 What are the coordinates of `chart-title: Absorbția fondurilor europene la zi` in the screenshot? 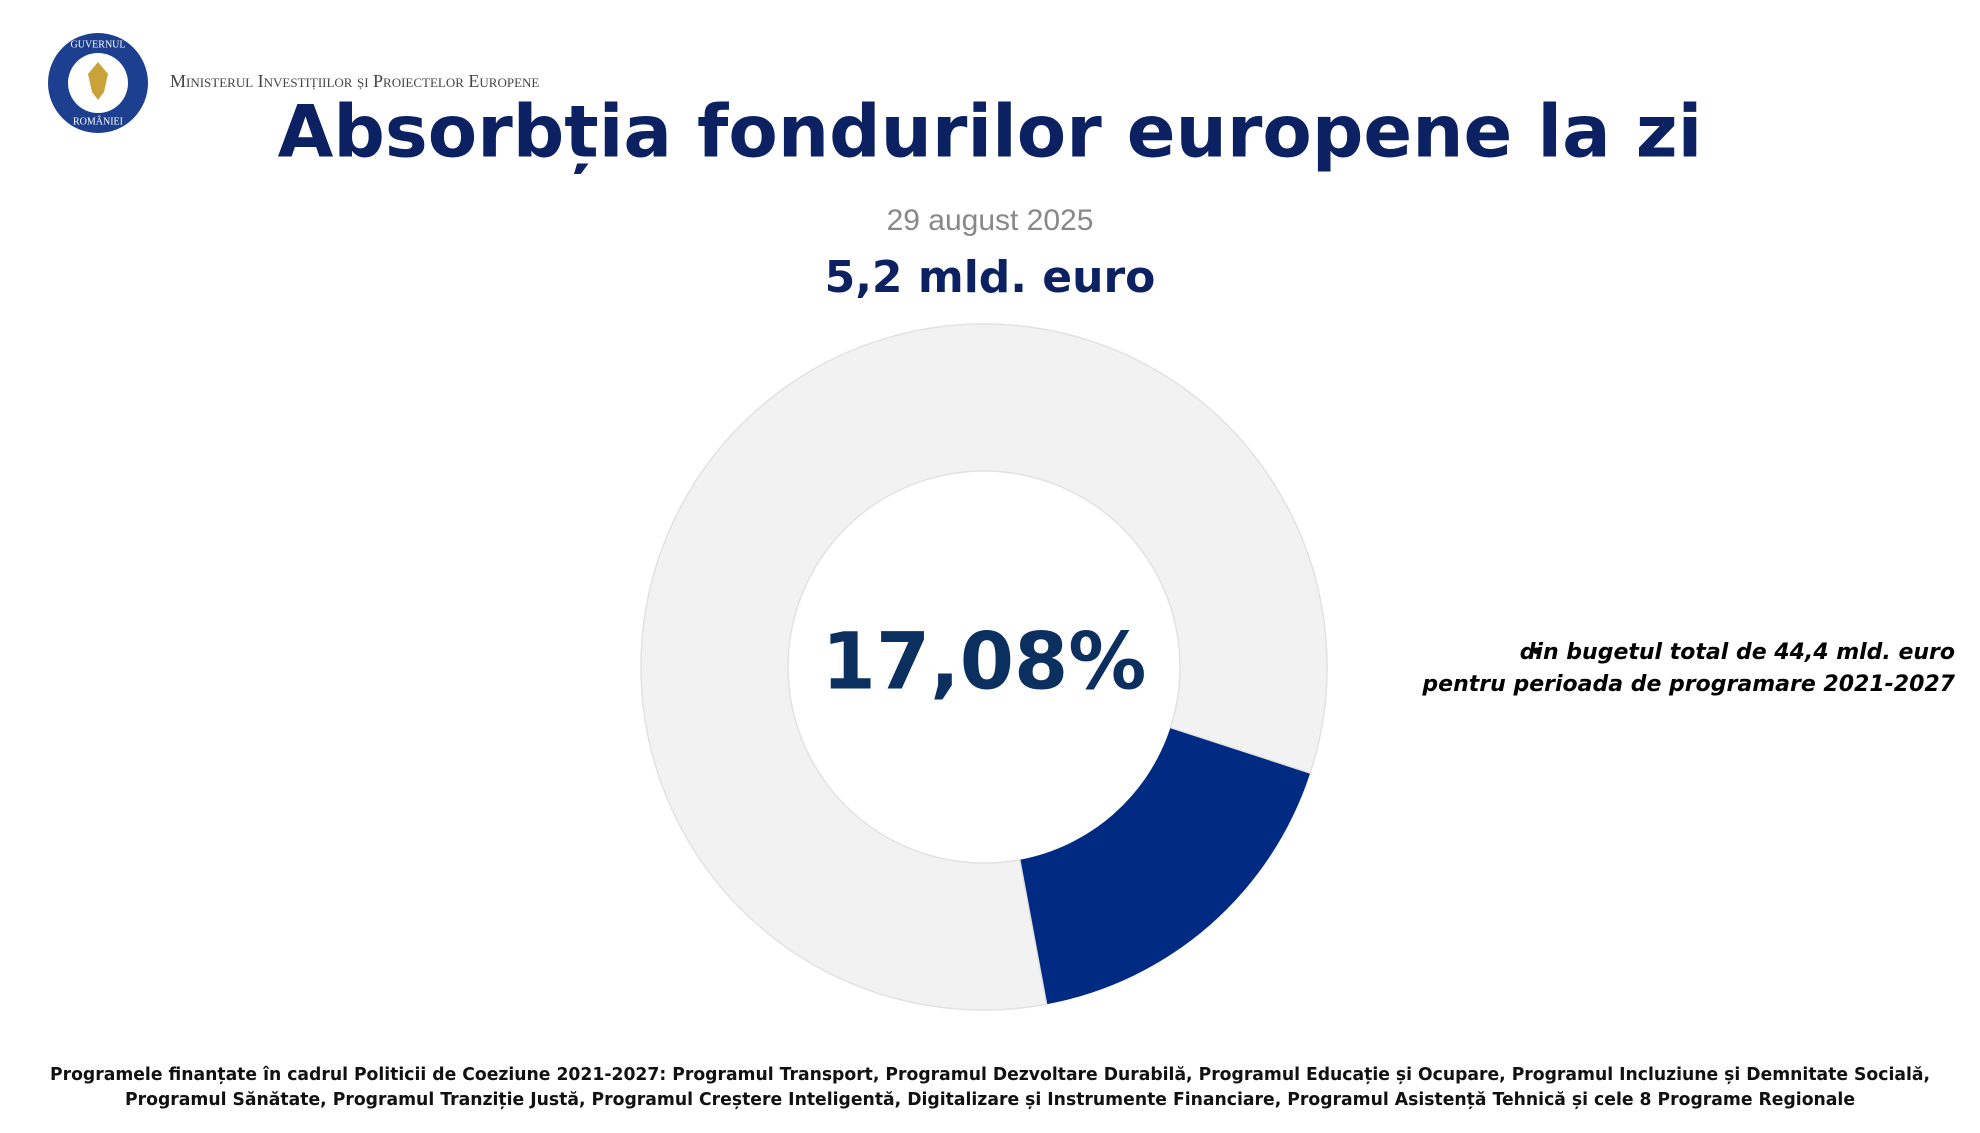 It's located at (990, 132).